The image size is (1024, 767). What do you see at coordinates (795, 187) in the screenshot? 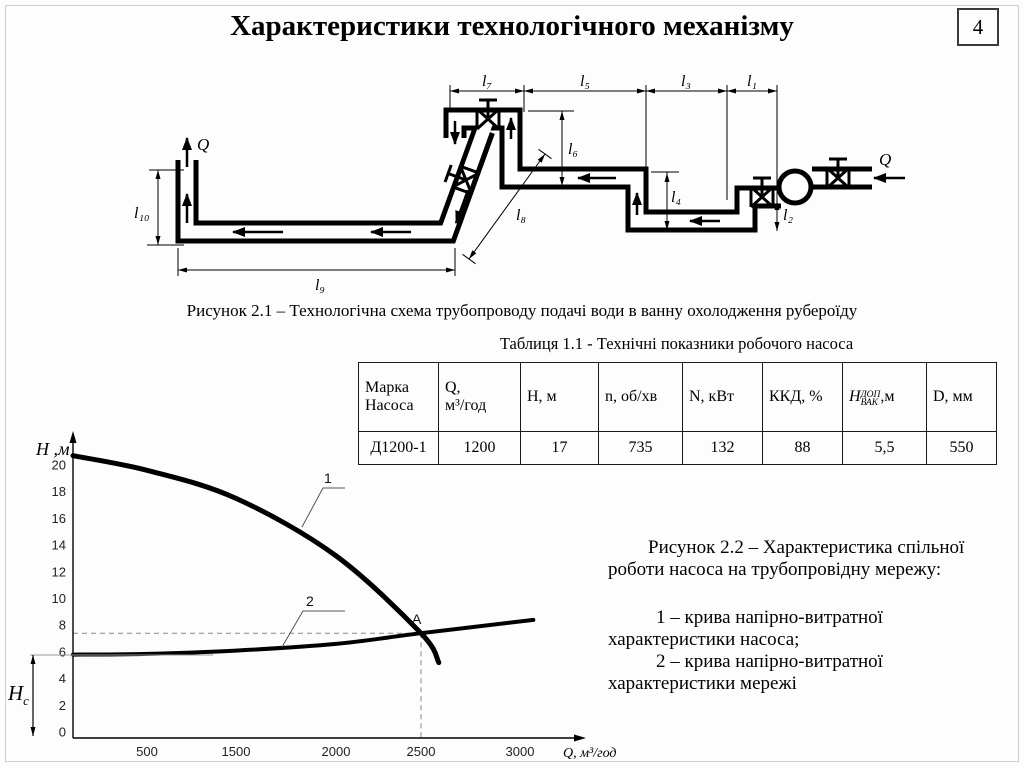
I see `pump-icon` at bounding box center [795, 187].